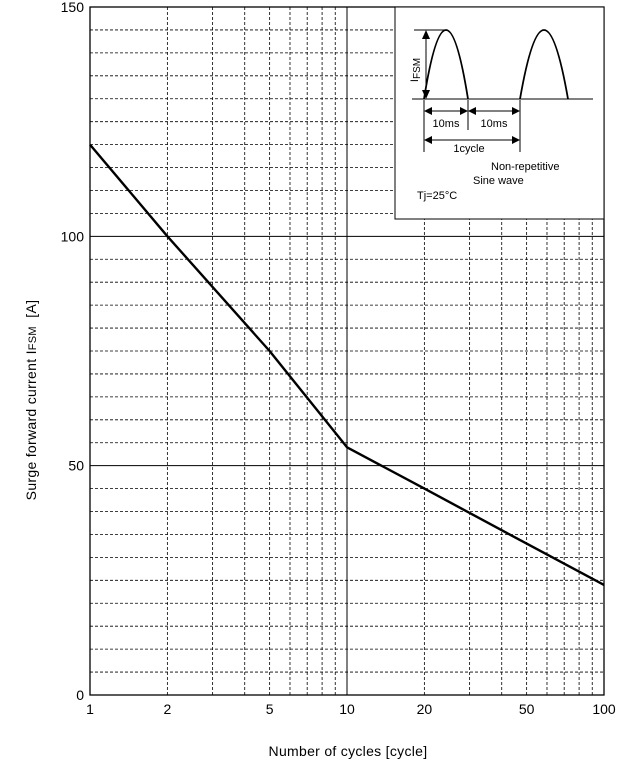  What do you see at coordinates (73, 236) in the screenshot?
I see `y-tick-label: 100` at bounding box center [73, 236].